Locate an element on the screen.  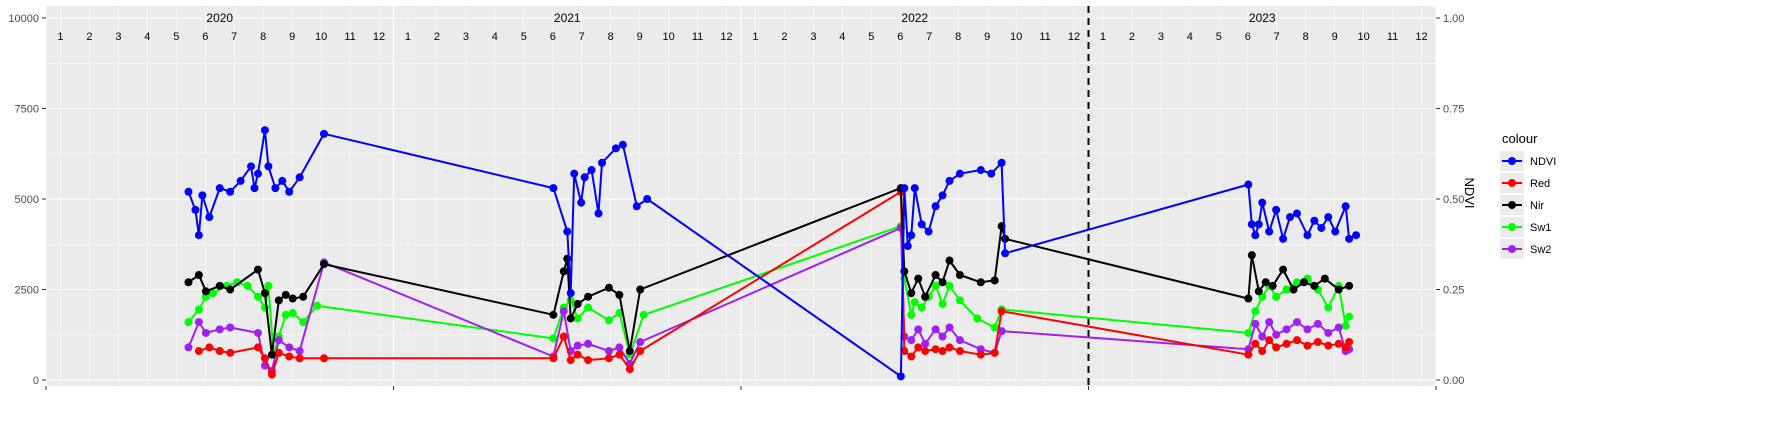
right-axis-tick-label: 0.50 is located at coordinates (1453, 200).